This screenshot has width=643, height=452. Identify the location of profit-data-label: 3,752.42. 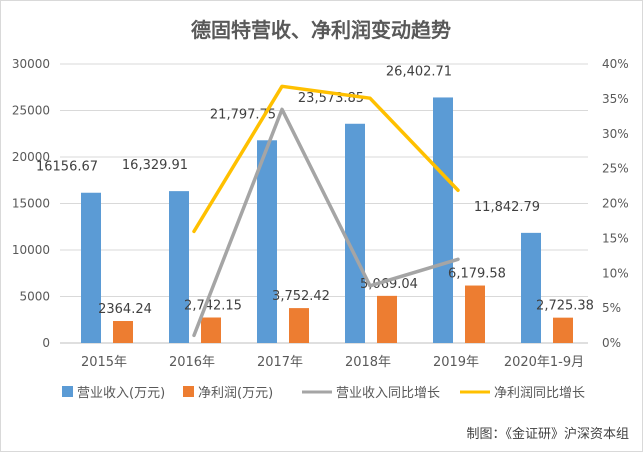
(301, 296).